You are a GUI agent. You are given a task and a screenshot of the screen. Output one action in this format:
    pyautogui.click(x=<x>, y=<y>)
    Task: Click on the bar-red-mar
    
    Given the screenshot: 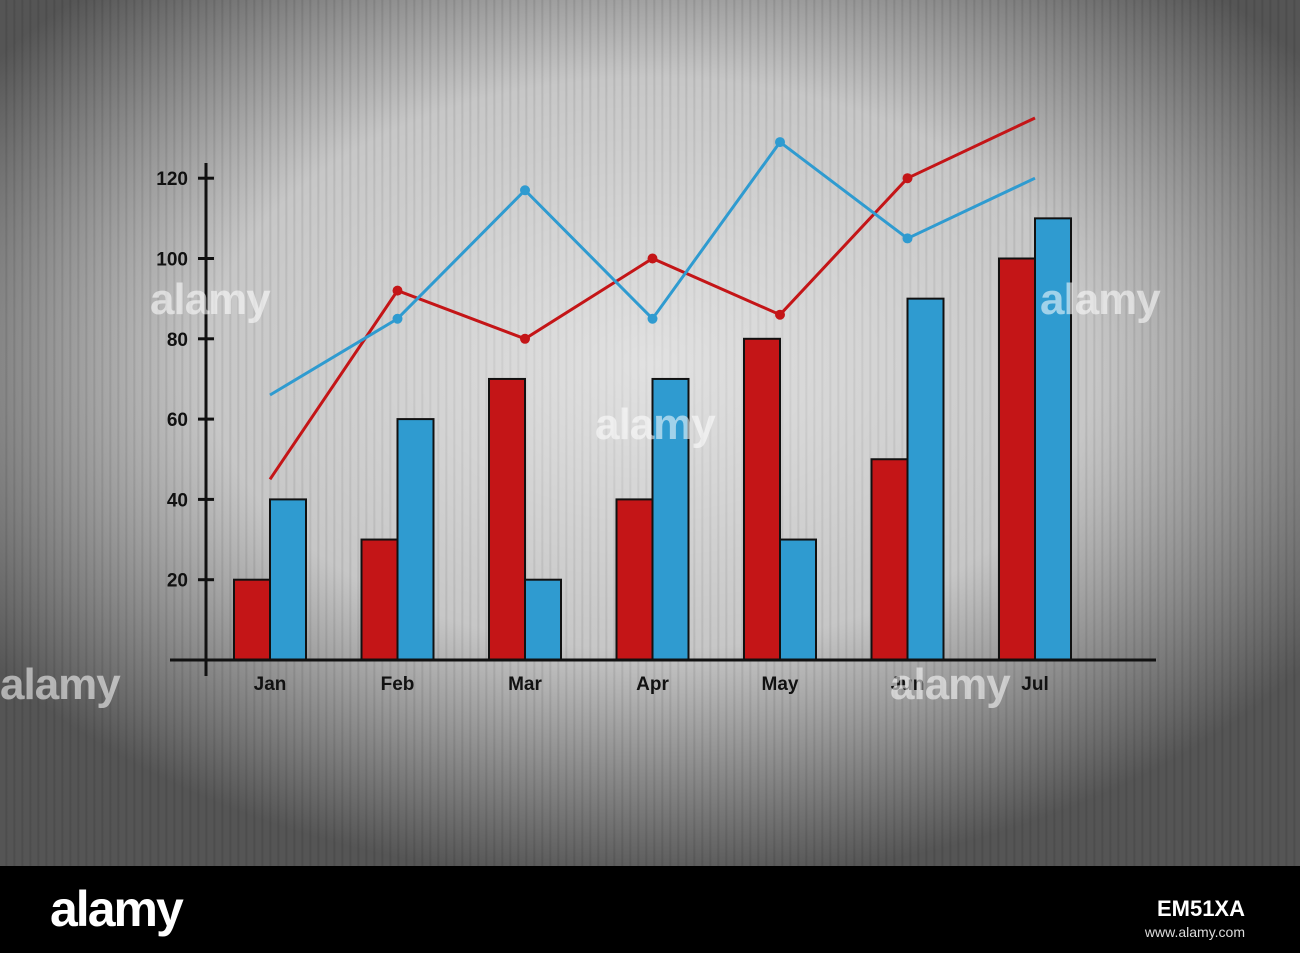 What is the action you would take?
    pyautogui.click(x=507, y=519)
    